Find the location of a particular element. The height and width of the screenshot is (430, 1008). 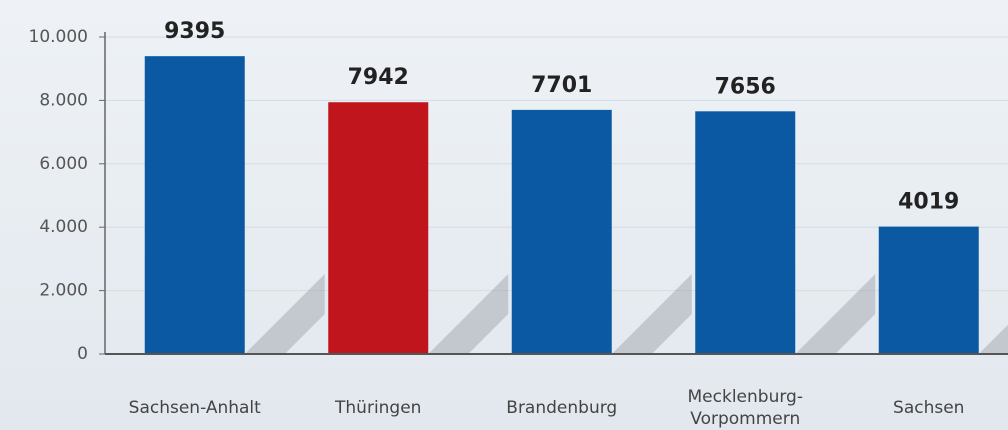

x-tick-label: Mecklenburg-Vorpommern is located at coordinates (745, 408).